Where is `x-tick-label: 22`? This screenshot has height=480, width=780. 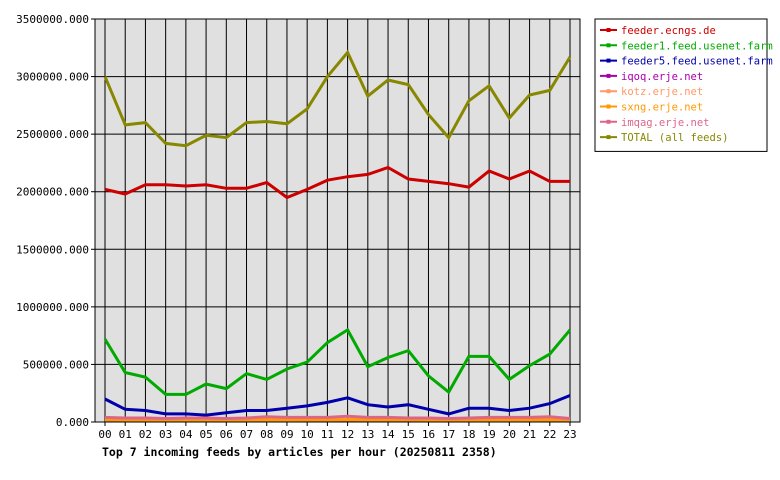 x-tick-label: 22 is located at coordinates (549, 434).